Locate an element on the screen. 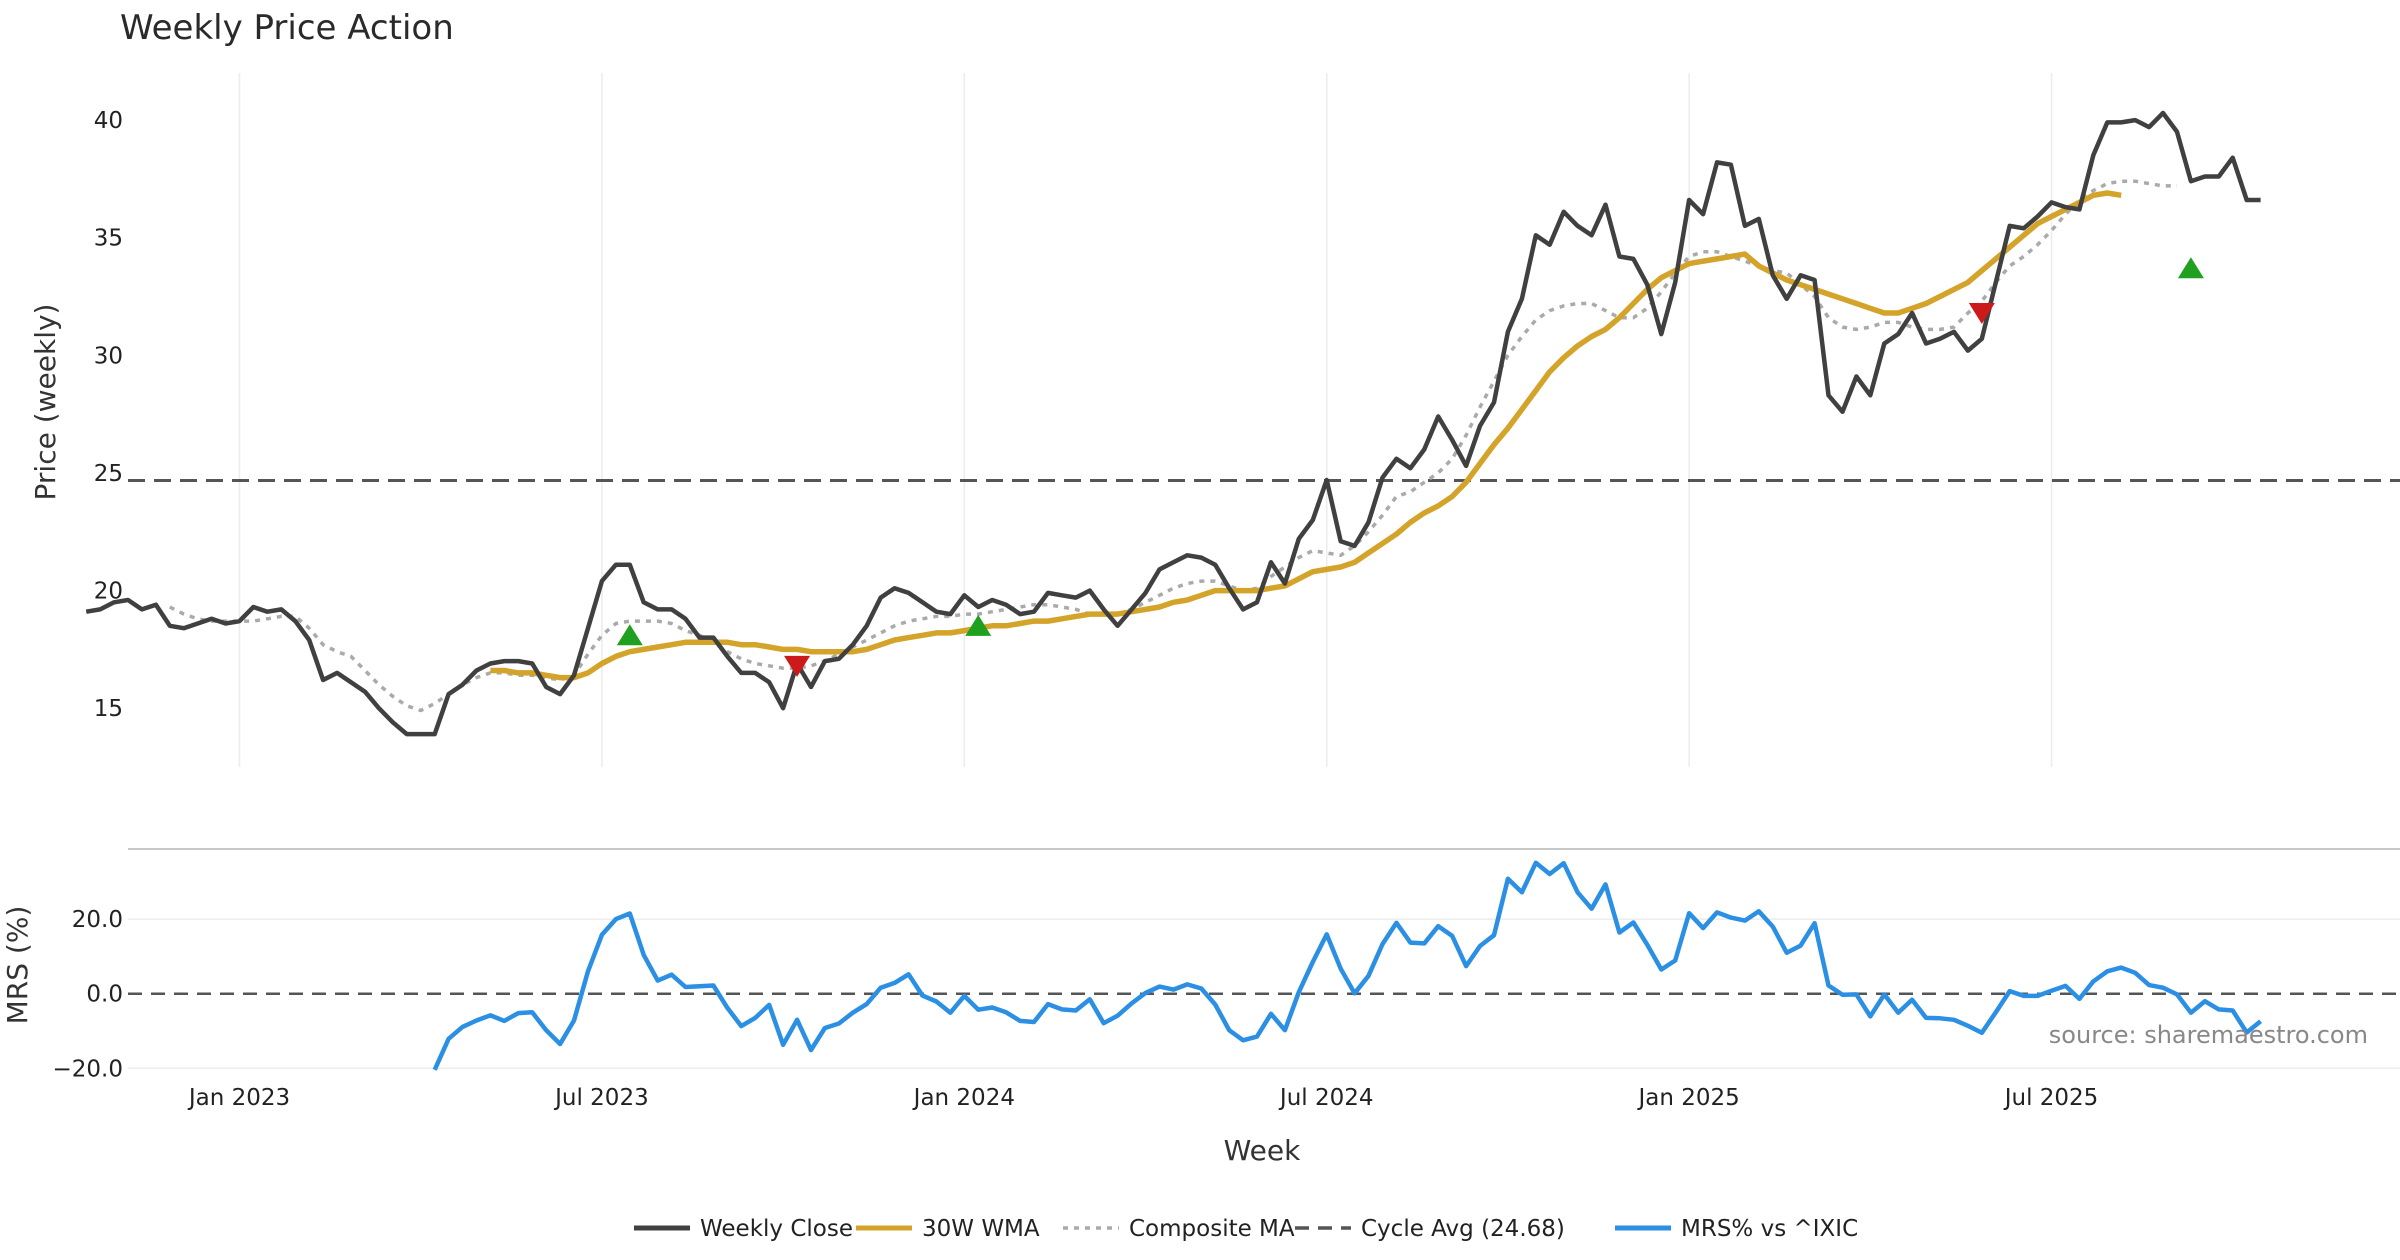 The height and width of the screenshot is (1260, 2400). mrs-y-tick-label: 20.0 is located at coordinates (97, 920).